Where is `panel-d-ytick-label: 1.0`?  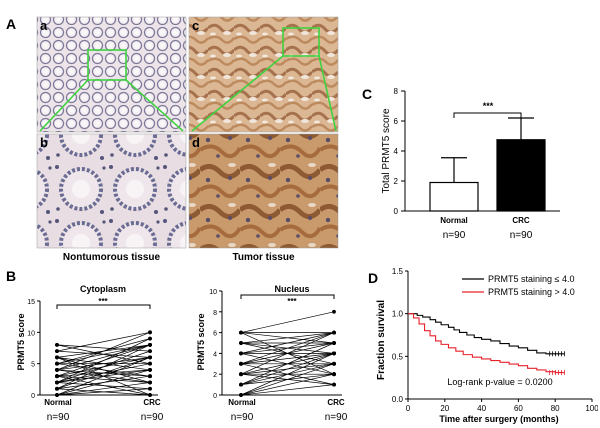
panel-d-ytick-label: 1.0 is located at coordinates (398, 314).